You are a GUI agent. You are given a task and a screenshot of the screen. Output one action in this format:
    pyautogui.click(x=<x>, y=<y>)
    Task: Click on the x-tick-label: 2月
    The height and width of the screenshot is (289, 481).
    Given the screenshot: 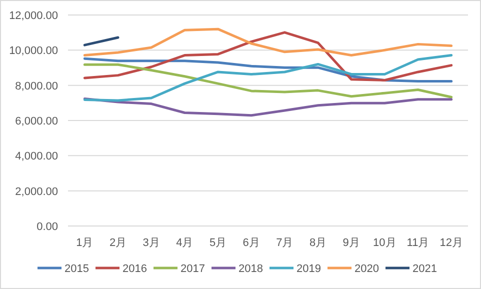 What is the action you would take?
    pyautogui.click(x=118, y=243)
    